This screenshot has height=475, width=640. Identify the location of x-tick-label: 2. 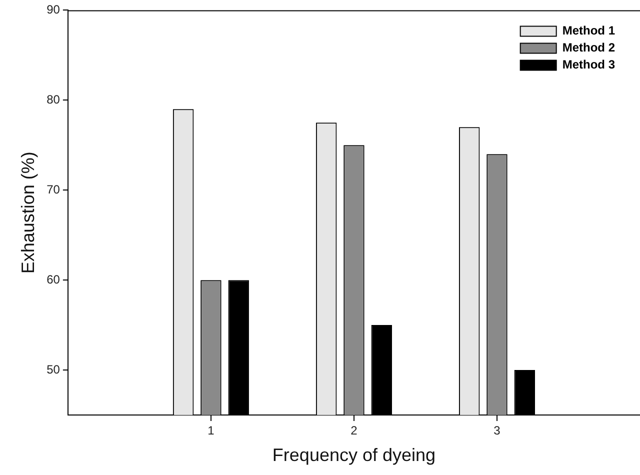
(354, 431).